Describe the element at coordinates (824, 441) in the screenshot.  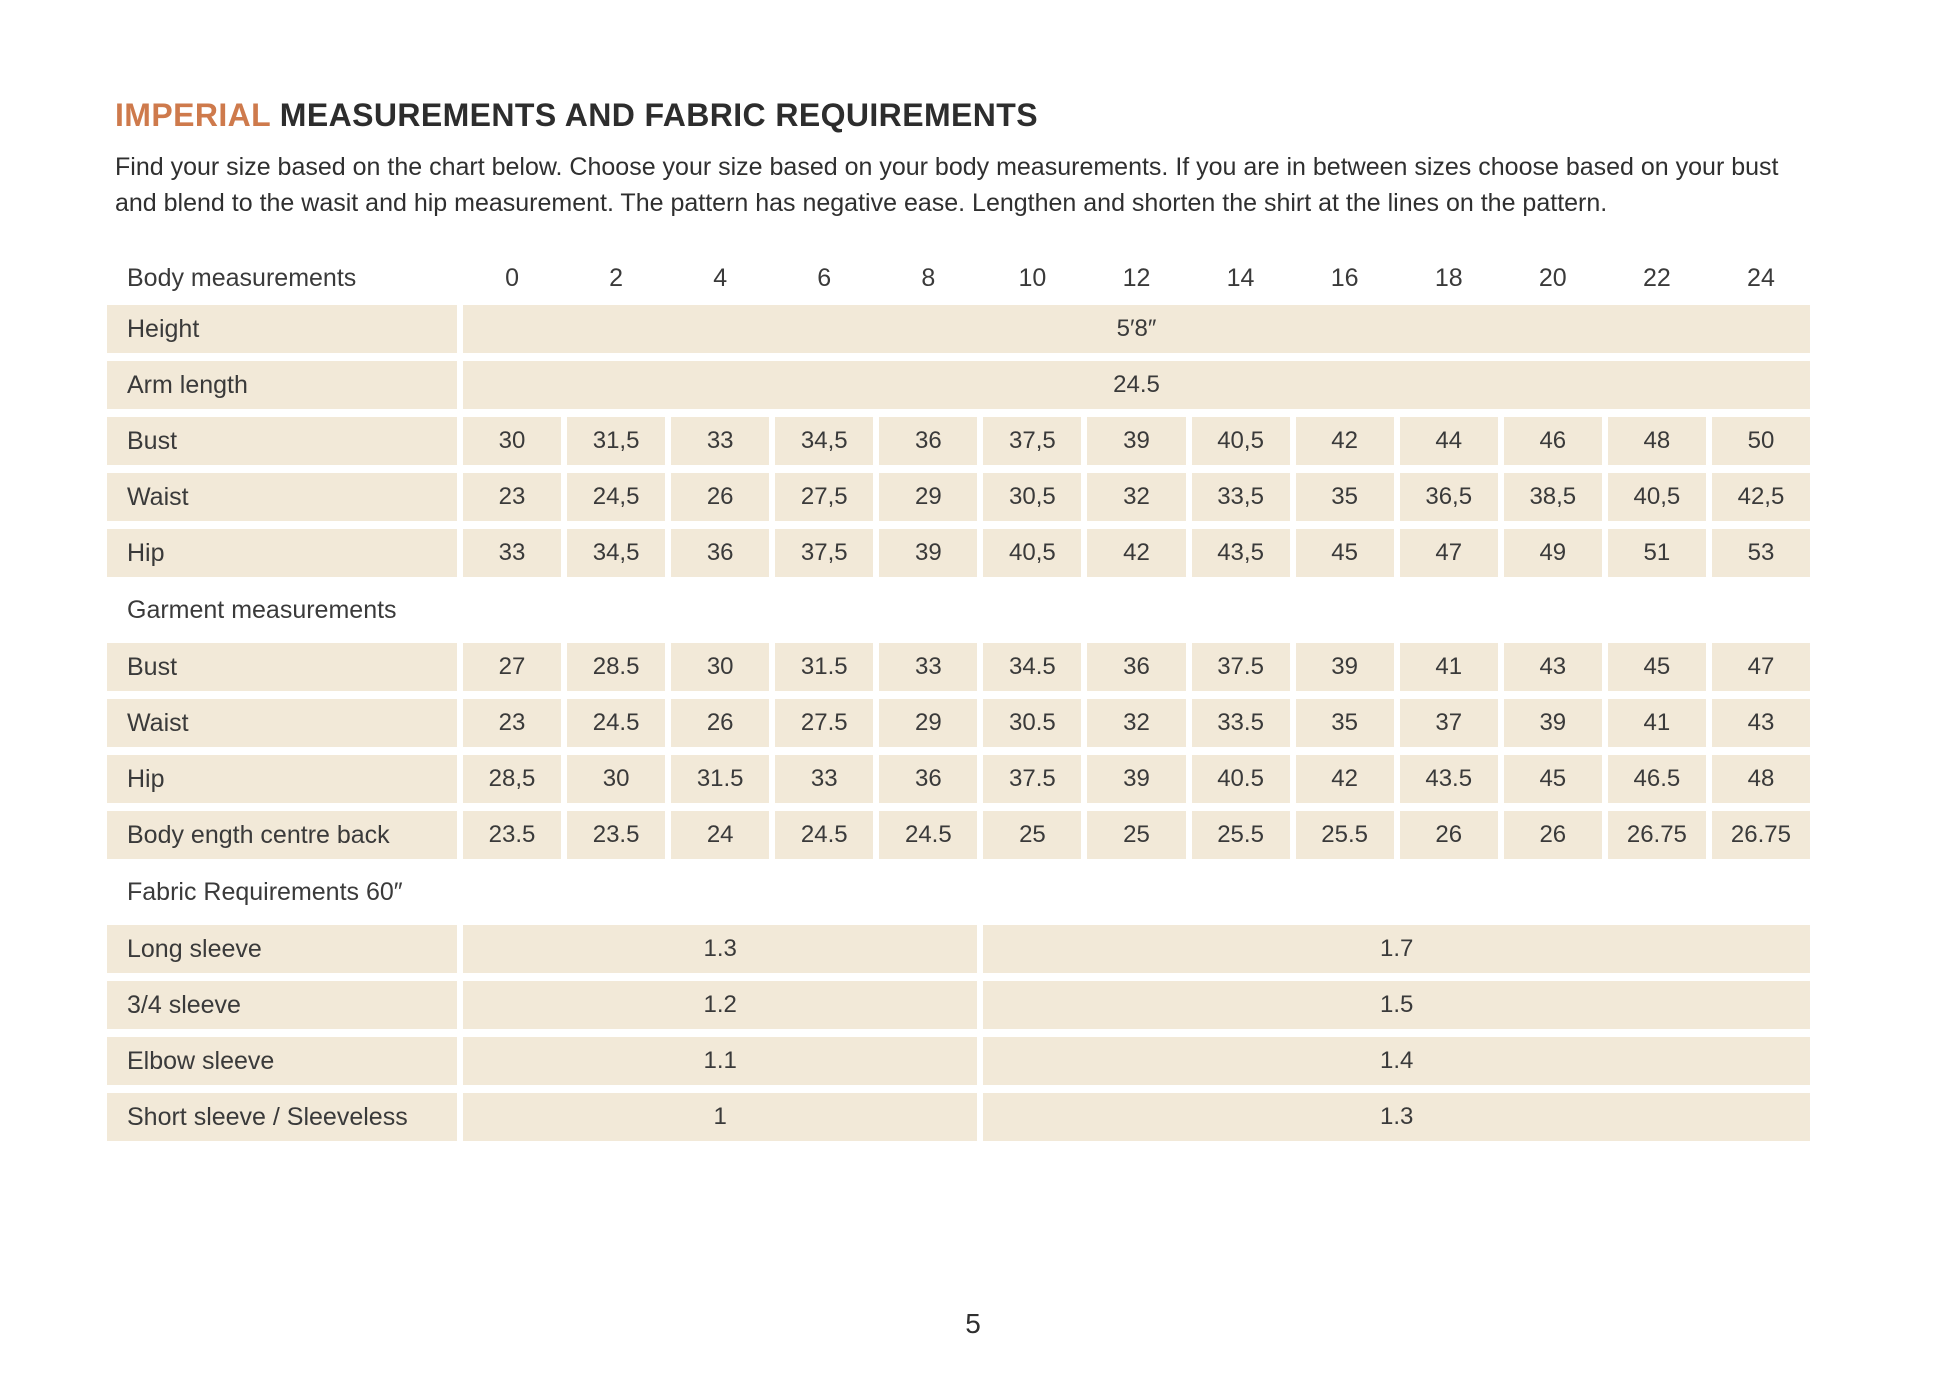
I see `value-cell: 34,5` at that location.